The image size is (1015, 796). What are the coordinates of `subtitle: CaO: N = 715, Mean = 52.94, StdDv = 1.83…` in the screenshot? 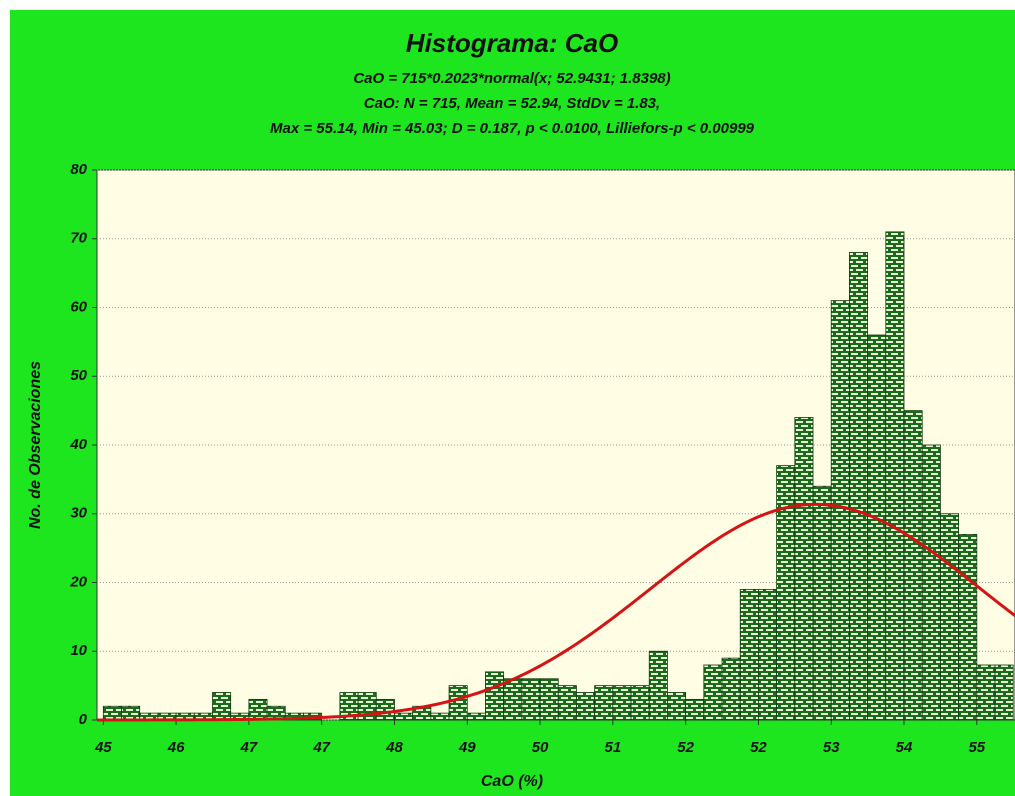 It's located at (512, 103).